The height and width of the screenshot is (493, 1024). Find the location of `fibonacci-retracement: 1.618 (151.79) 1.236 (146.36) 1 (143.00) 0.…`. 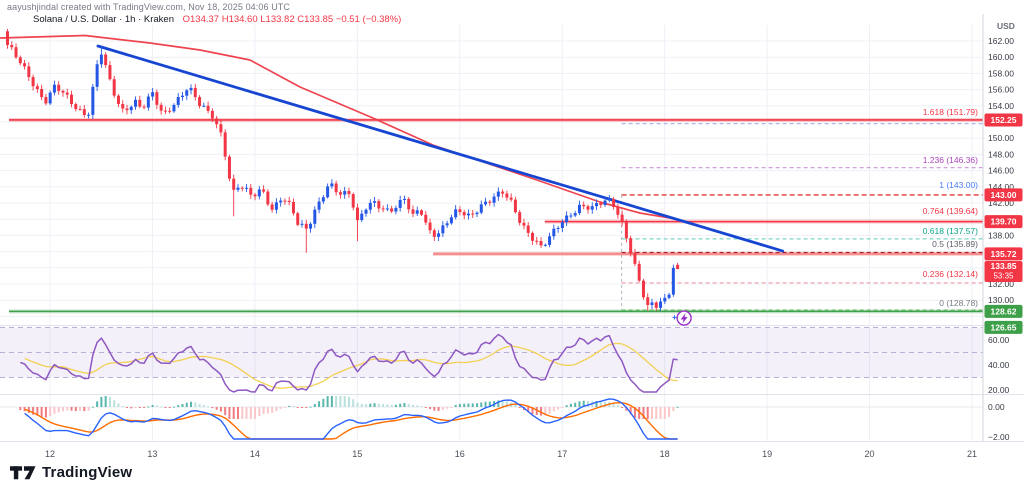

fibonacci-retracement: 1.618 (151.79) 1.236 (146.36) 1 (143.00) 0.… is located at coordinates (802, 209).